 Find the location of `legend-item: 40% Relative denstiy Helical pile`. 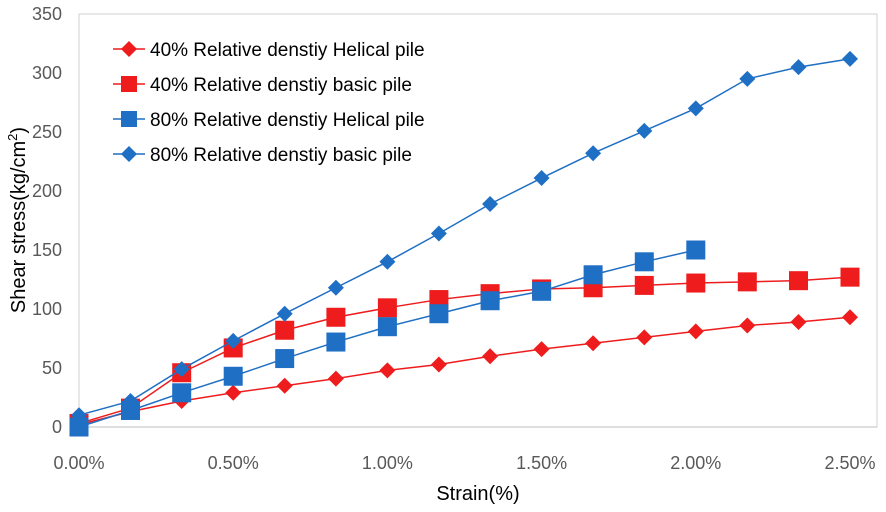

legend-item: 40% Relative denstiy Helical pile is located at coordinates (269, 50).